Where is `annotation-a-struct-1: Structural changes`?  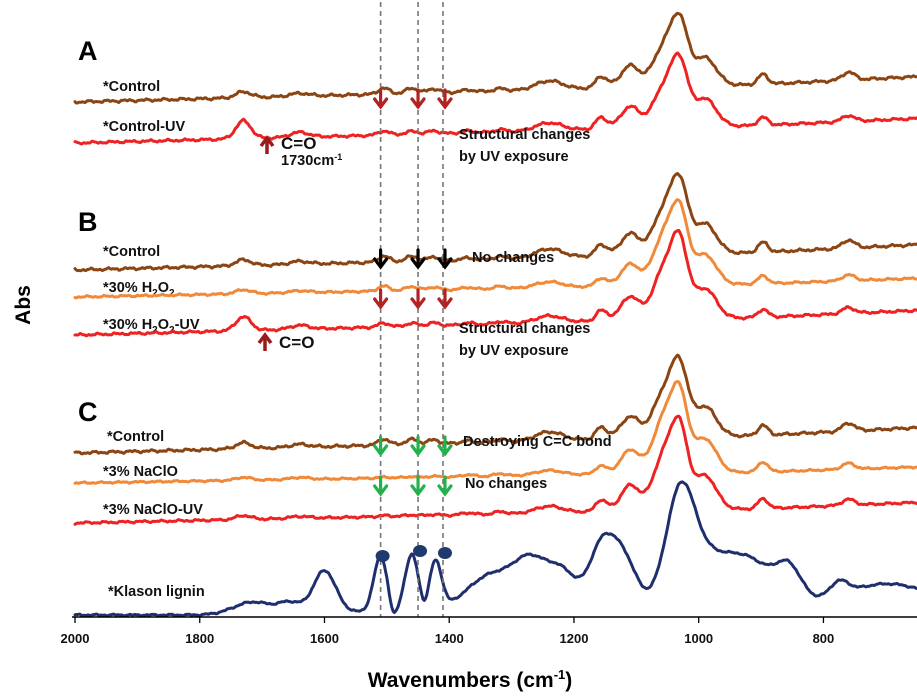
annotation-a-struct-1: Structural changes is located at coordinates (524, 135).